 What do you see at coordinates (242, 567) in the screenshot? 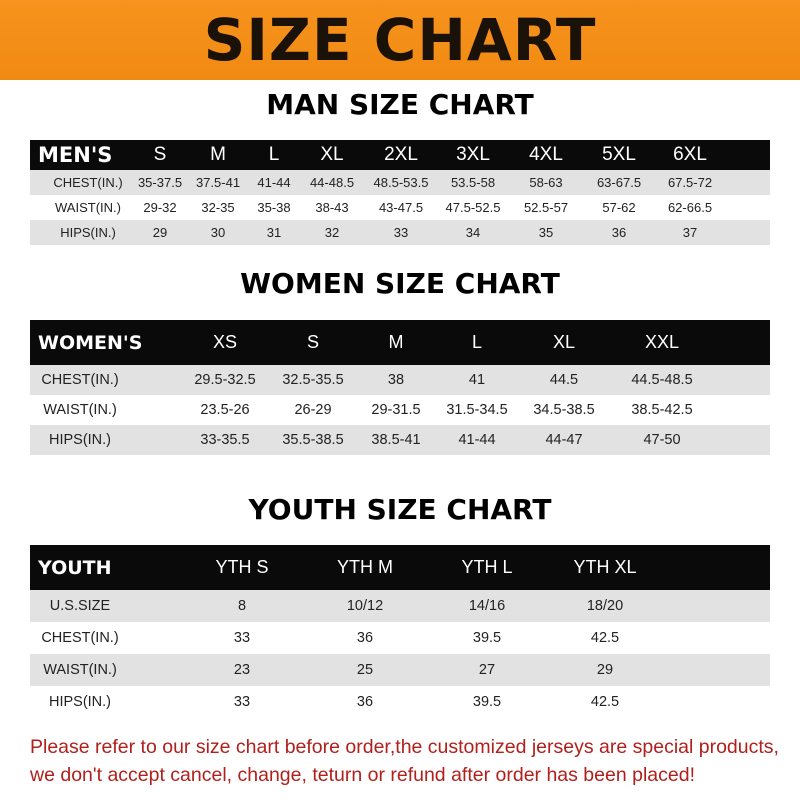
I see `size-header: YTH S` at bounding box center [242, 567].